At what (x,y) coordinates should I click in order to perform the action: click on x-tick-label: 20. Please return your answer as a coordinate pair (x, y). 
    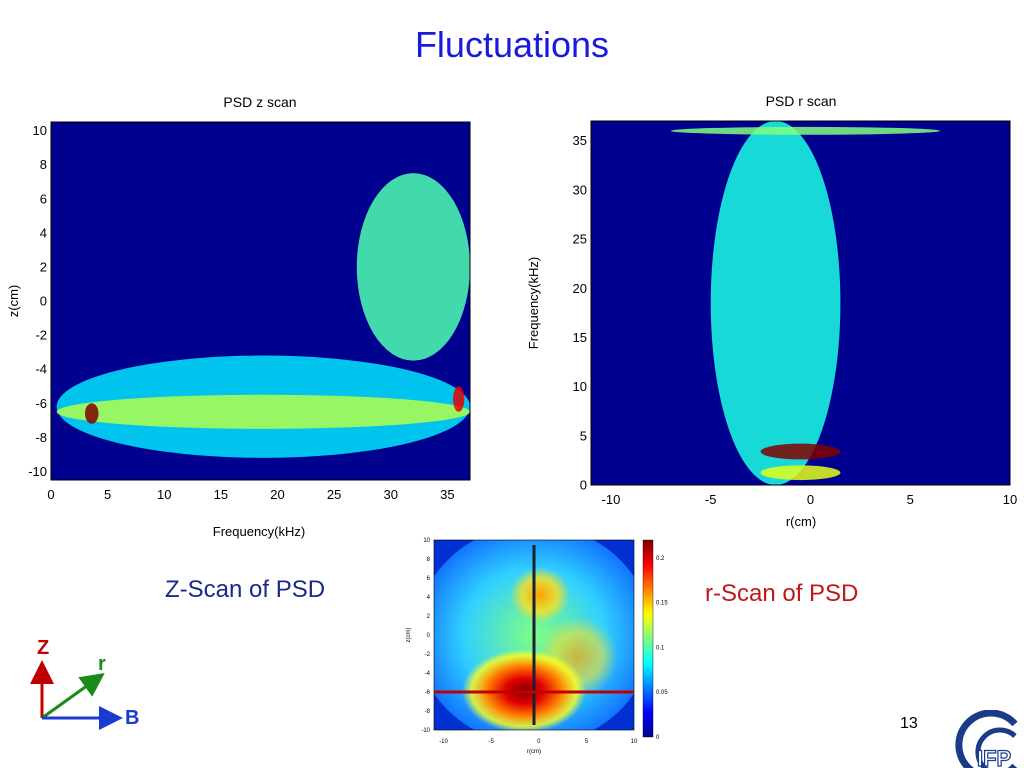
    Looking at the image, I should click on (277, 494).